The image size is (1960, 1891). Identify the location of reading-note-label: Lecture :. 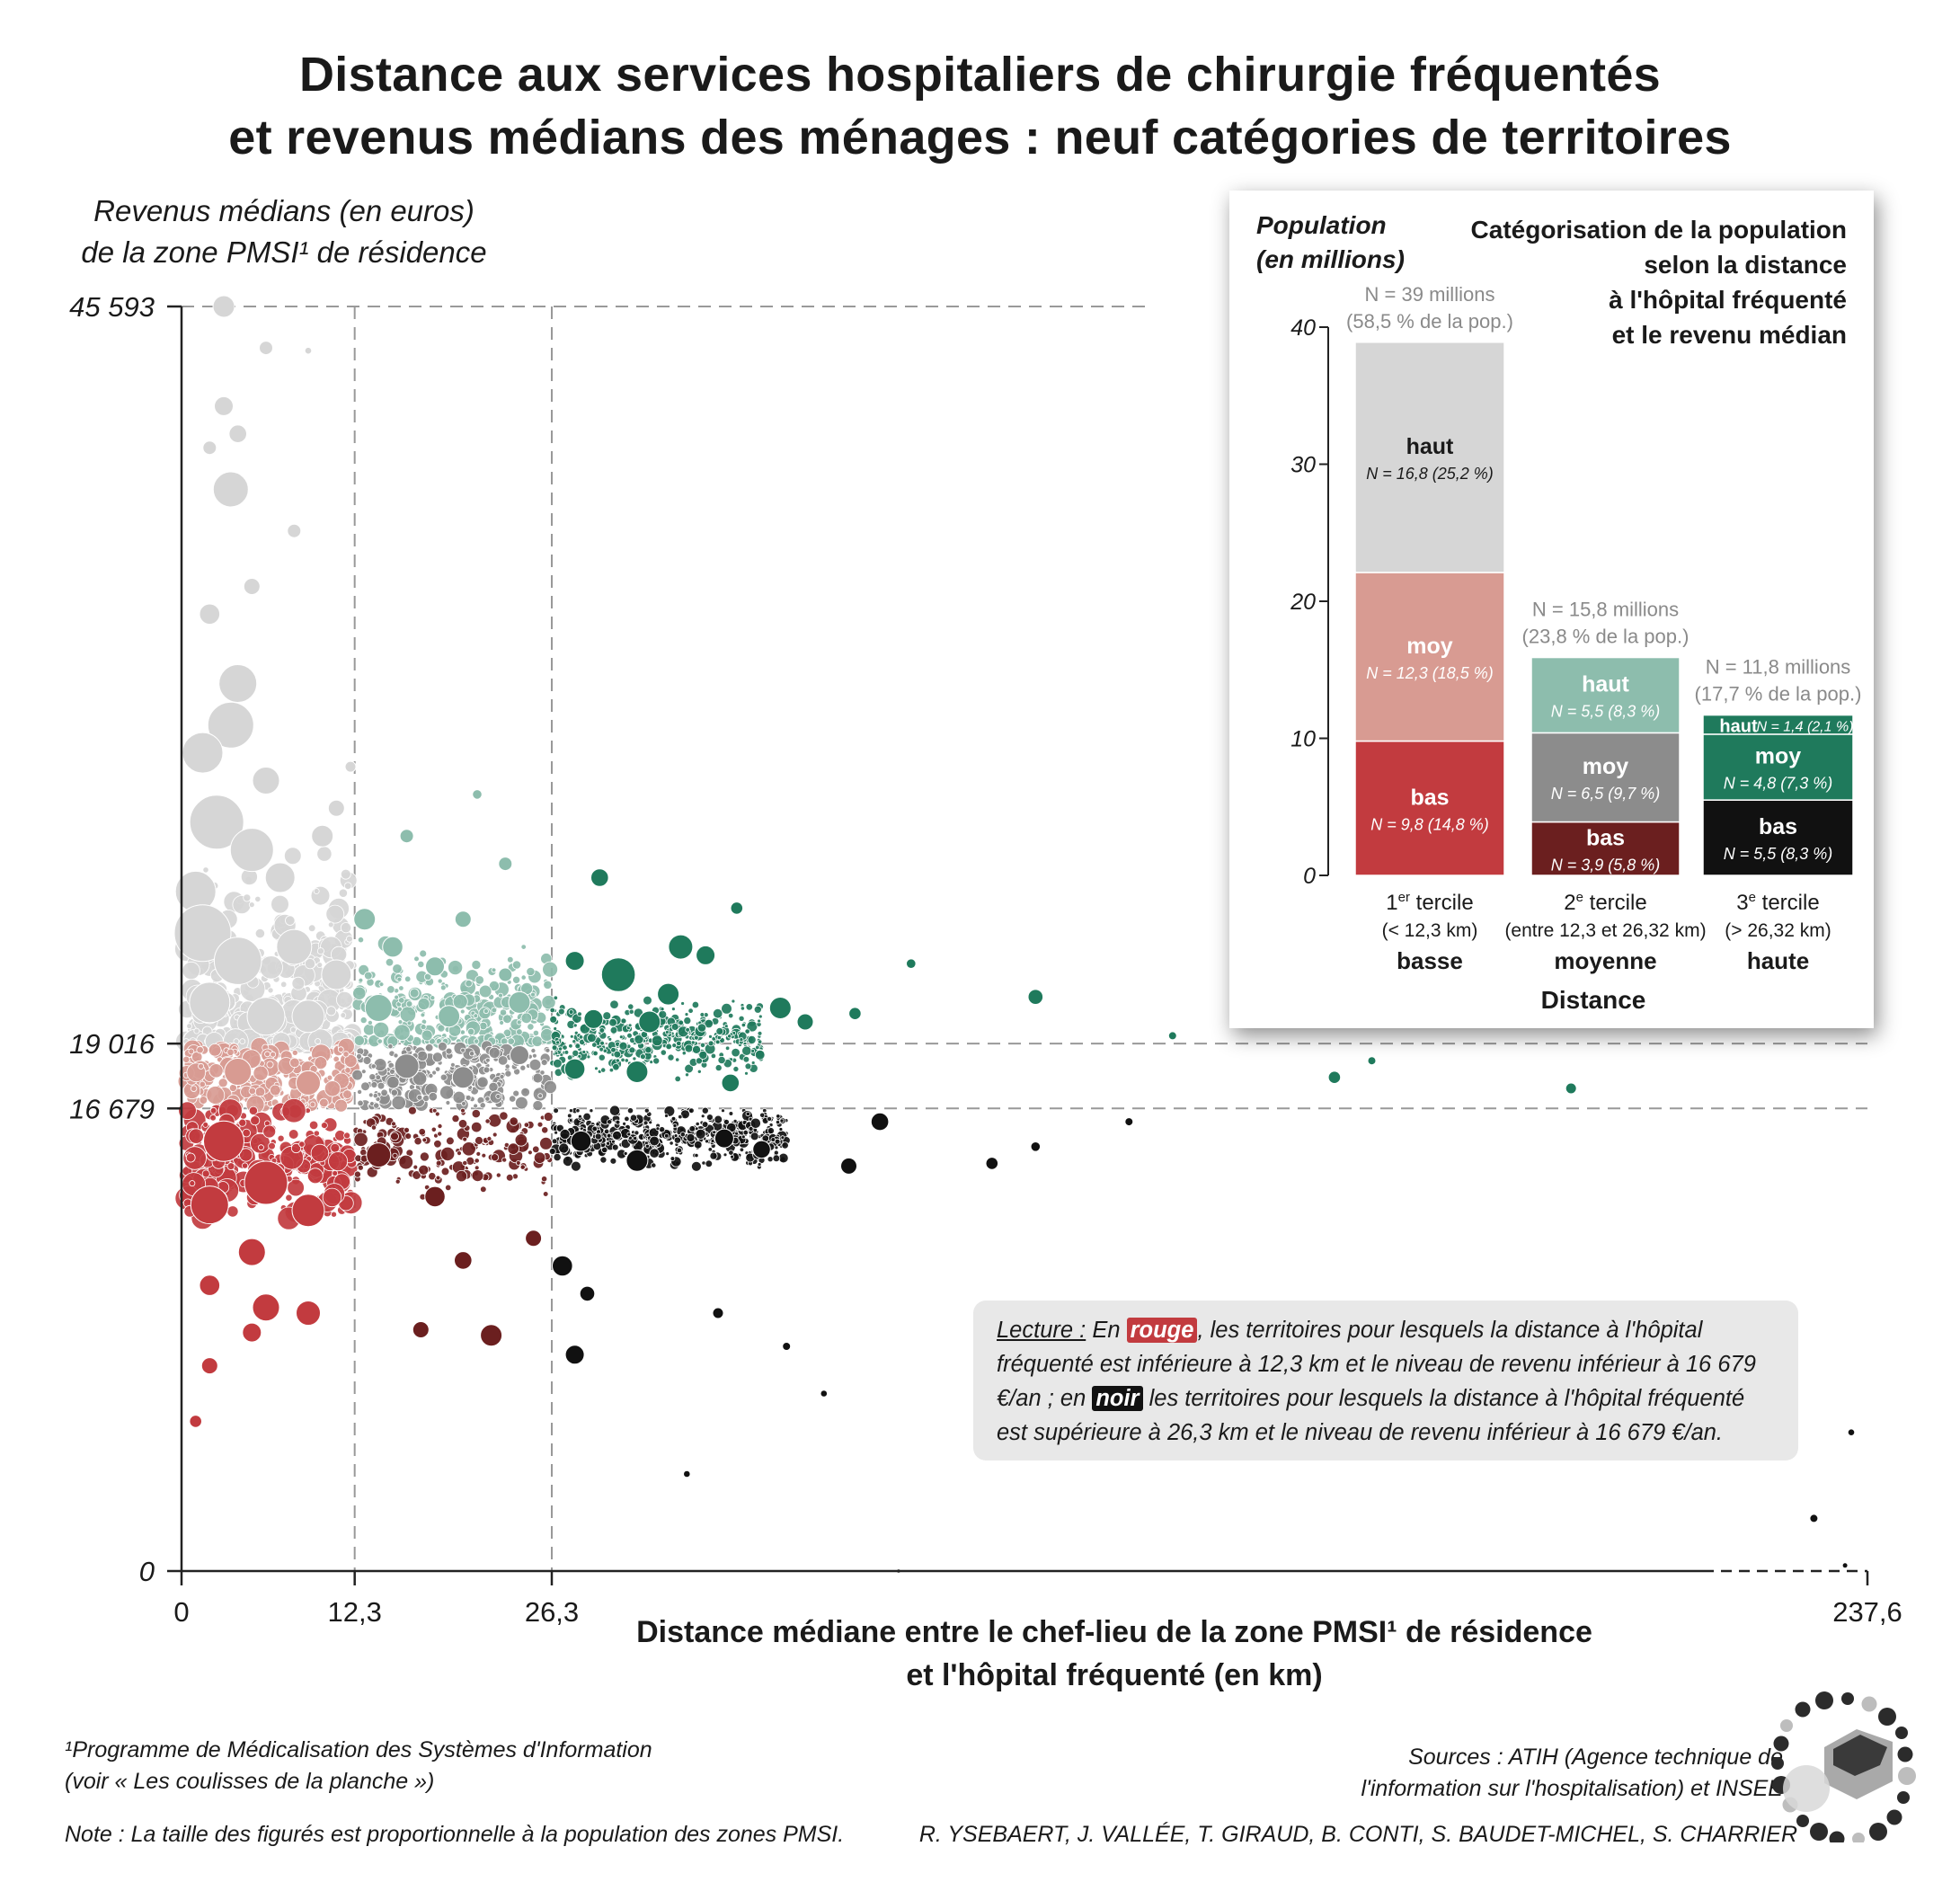
(1041, 1330).